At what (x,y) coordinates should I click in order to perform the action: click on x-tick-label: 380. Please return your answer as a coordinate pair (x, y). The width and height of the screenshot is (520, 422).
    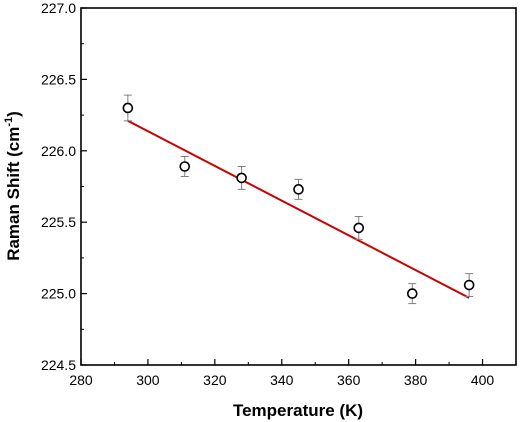
    Looking at the image, I should click on (416, 380).